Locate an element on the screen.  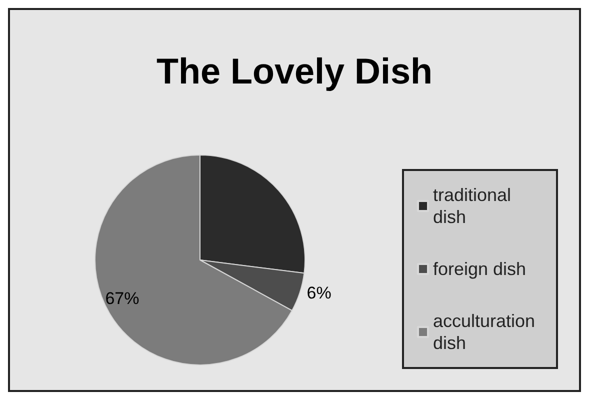
legend-label: foreign dish is located at coordinates (479, 269).